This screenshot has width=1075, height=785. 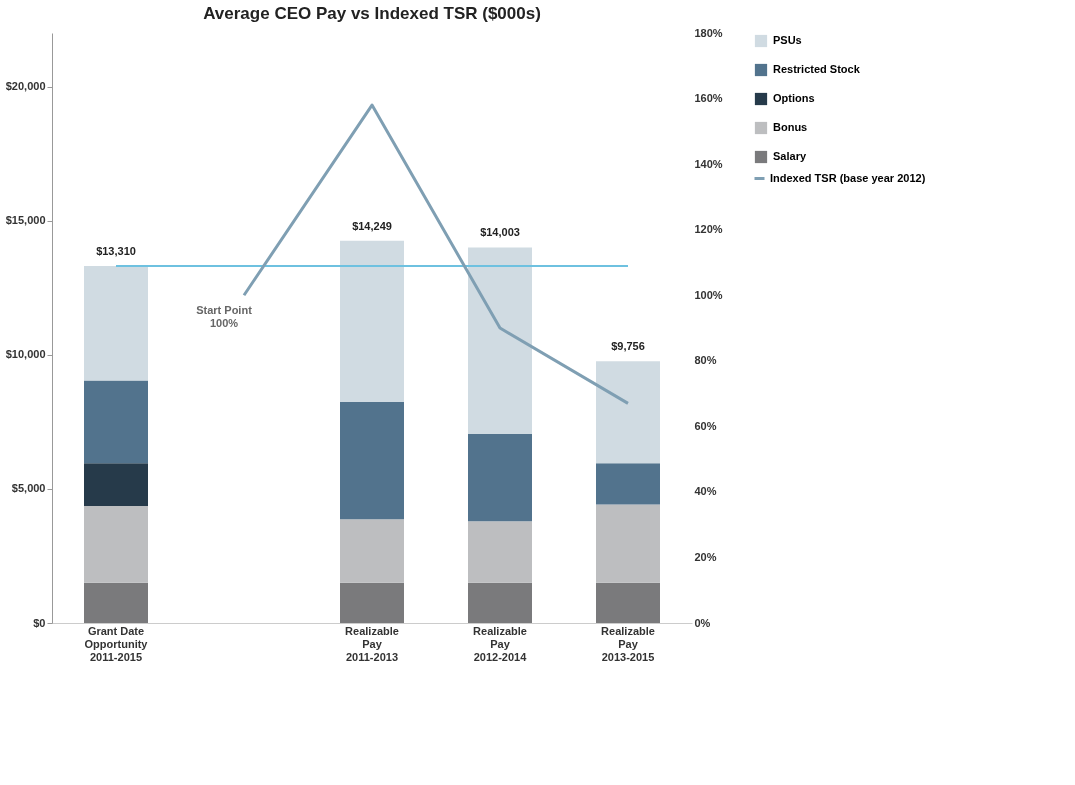 What do you see at coordinates (708, 32) in the screenshot?
I see `y2-tick-label: 180%` at bounding box center [708, 32].